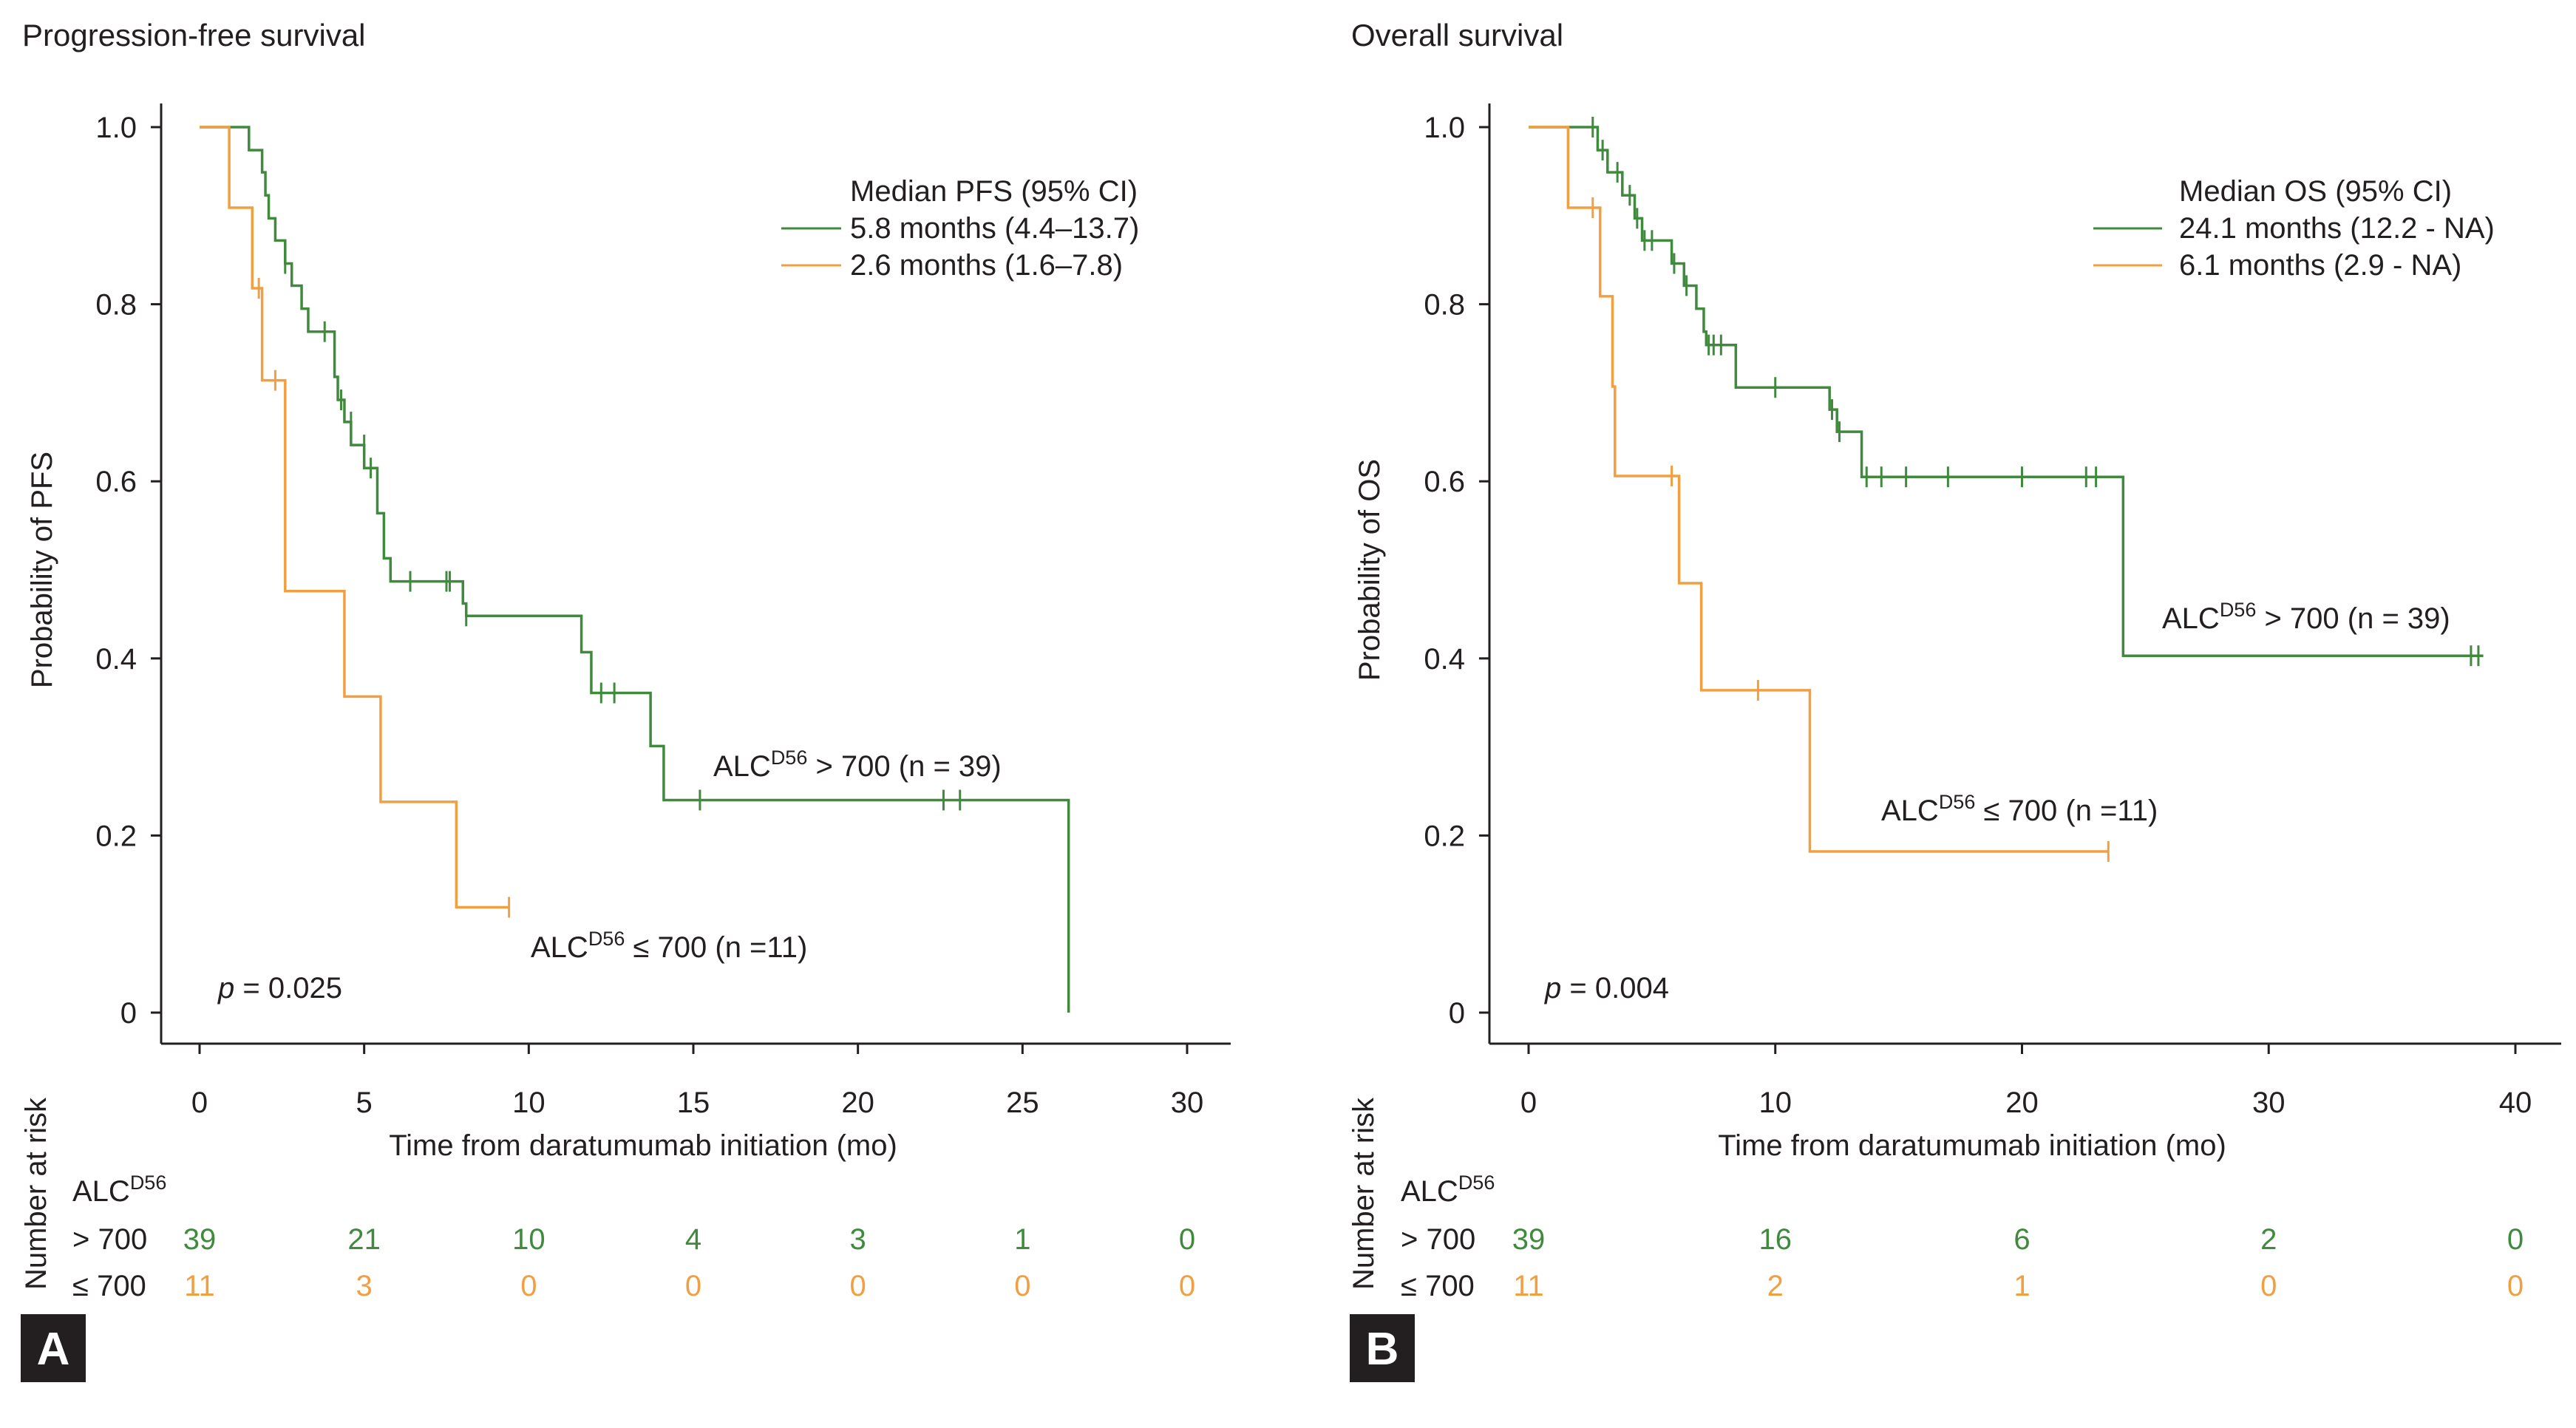 The width and height of the screenshot is (2576, 1428). I want to click on panel-label-badge: B, so click(1382, 1348).